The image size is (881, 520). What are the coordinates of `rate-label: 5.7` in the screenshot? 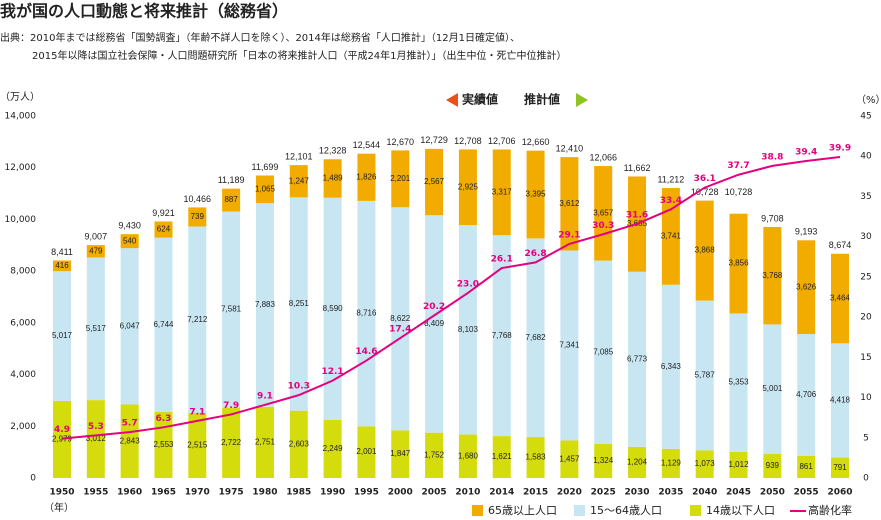 It's located at (130, 424).